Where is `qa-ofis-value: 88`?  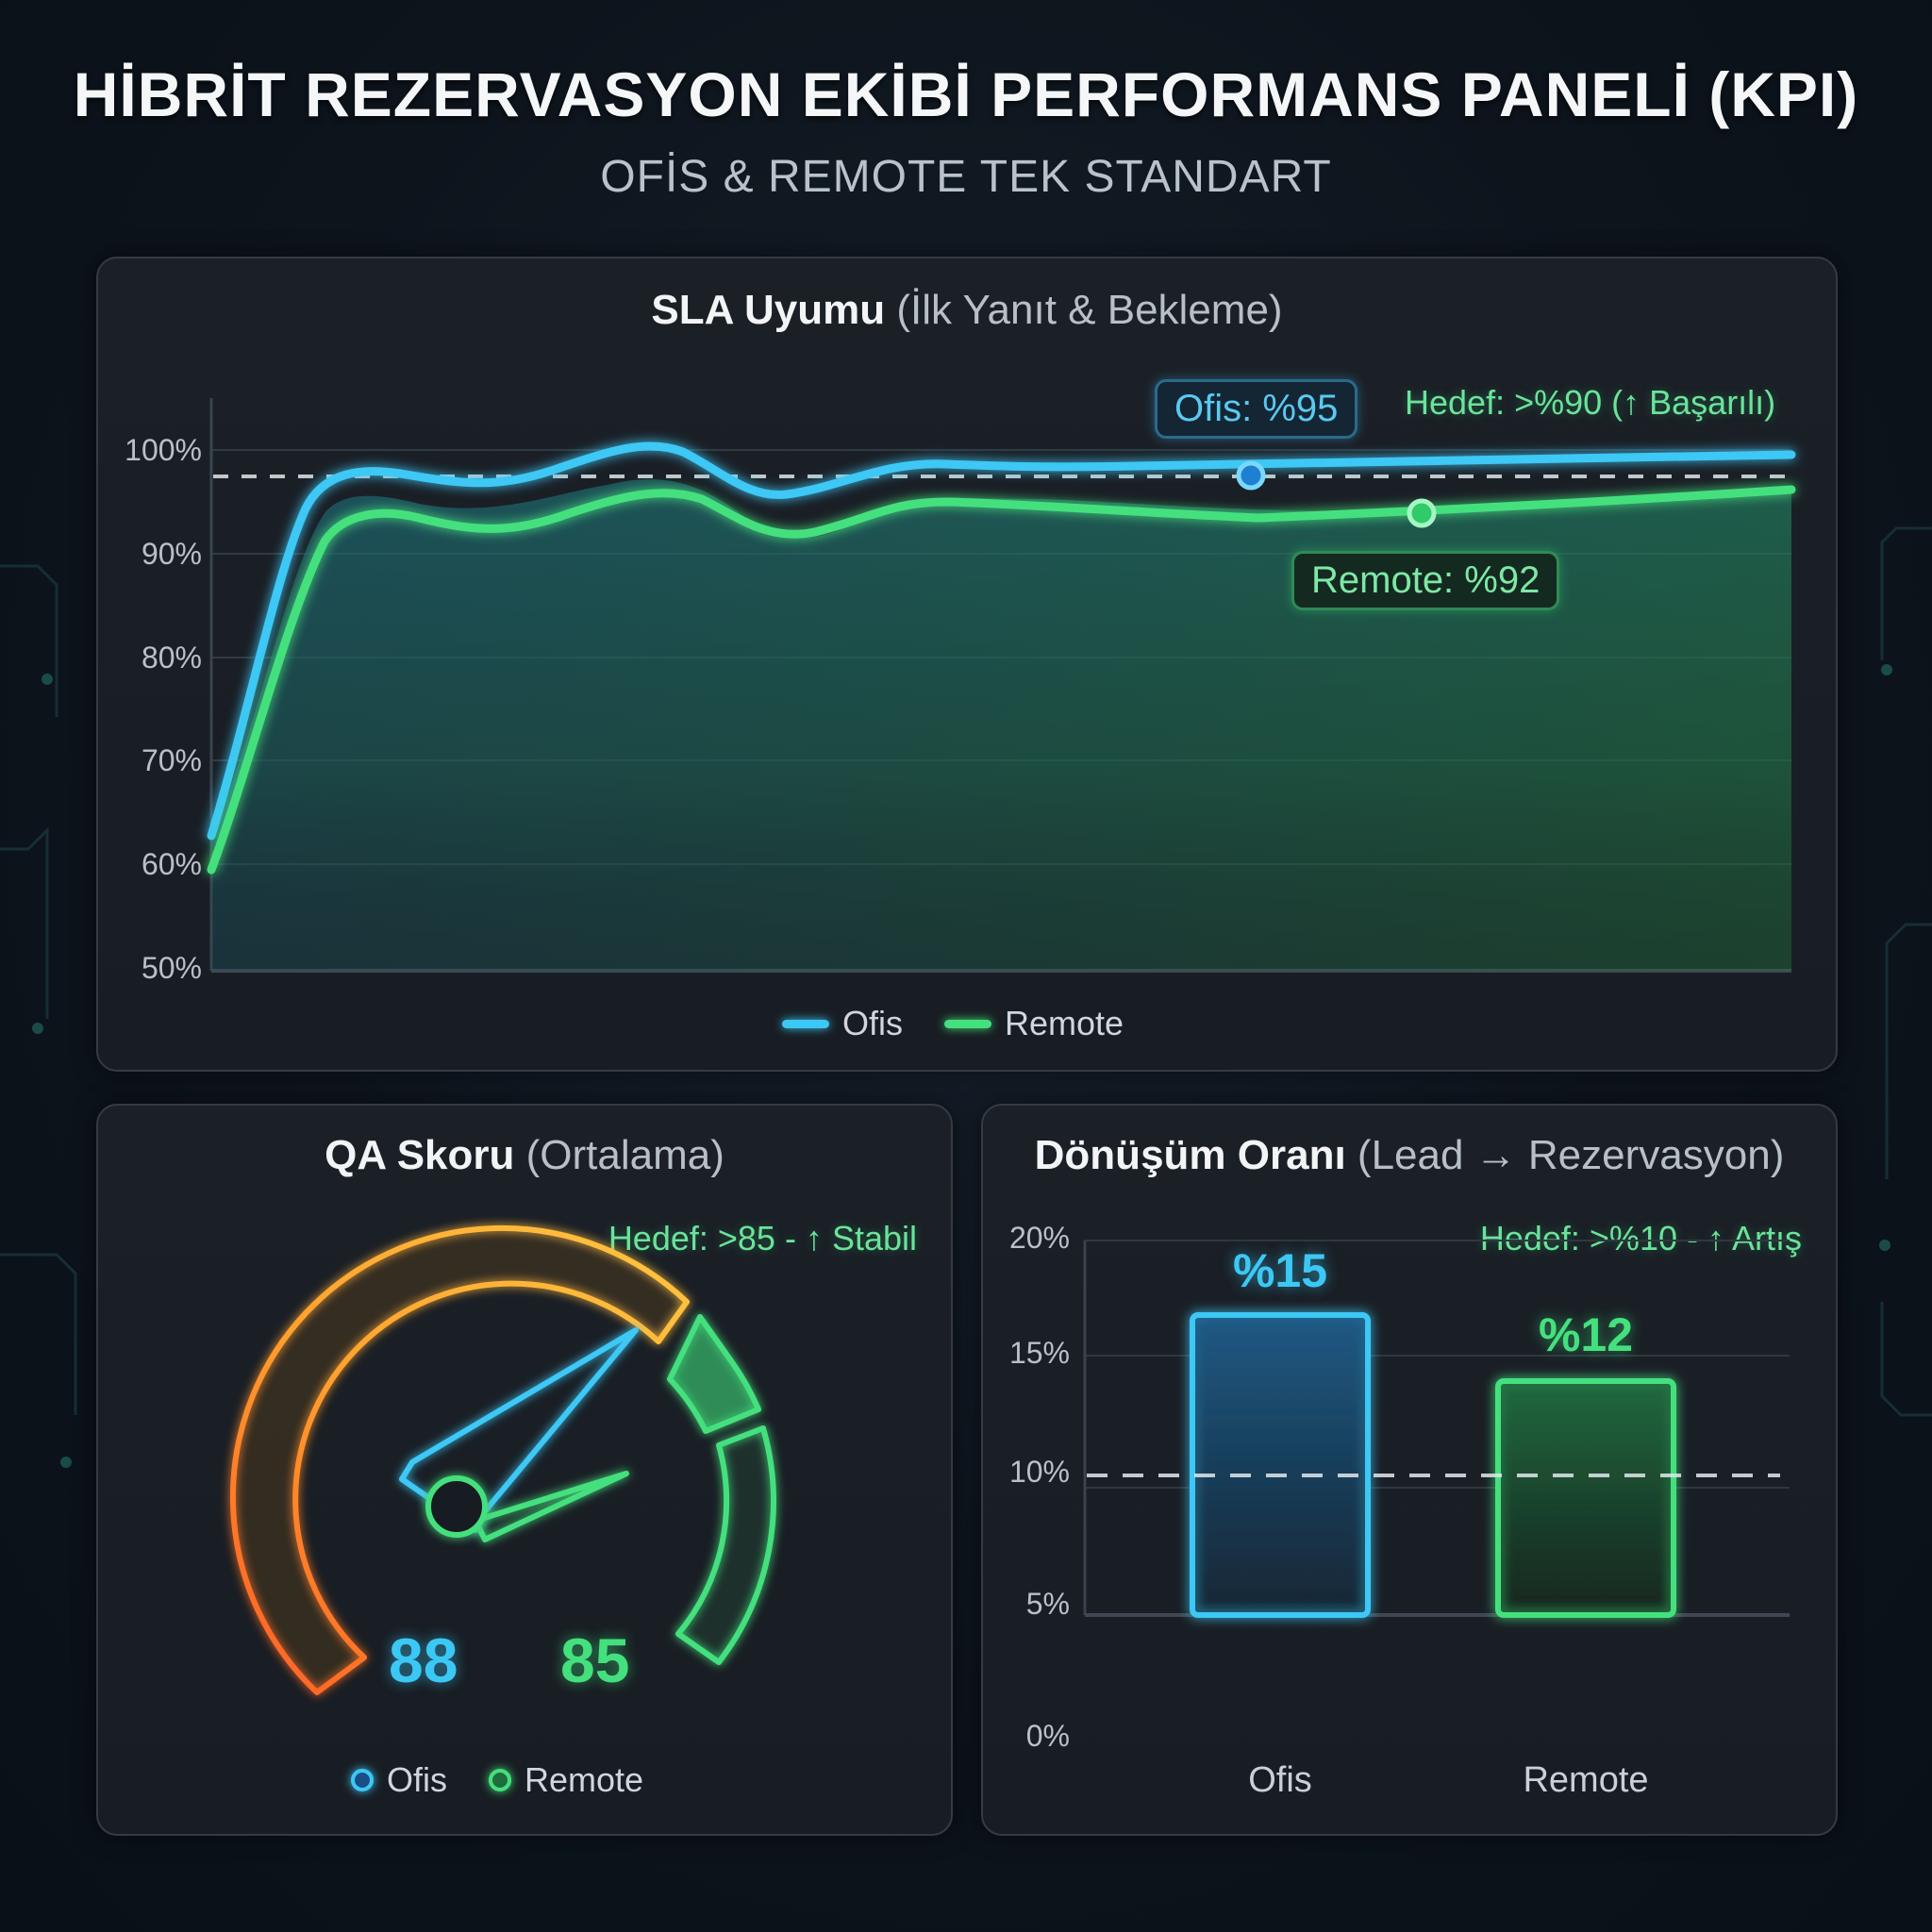
qa-ofis-value: 88 is located at coordinates (423, 1660).